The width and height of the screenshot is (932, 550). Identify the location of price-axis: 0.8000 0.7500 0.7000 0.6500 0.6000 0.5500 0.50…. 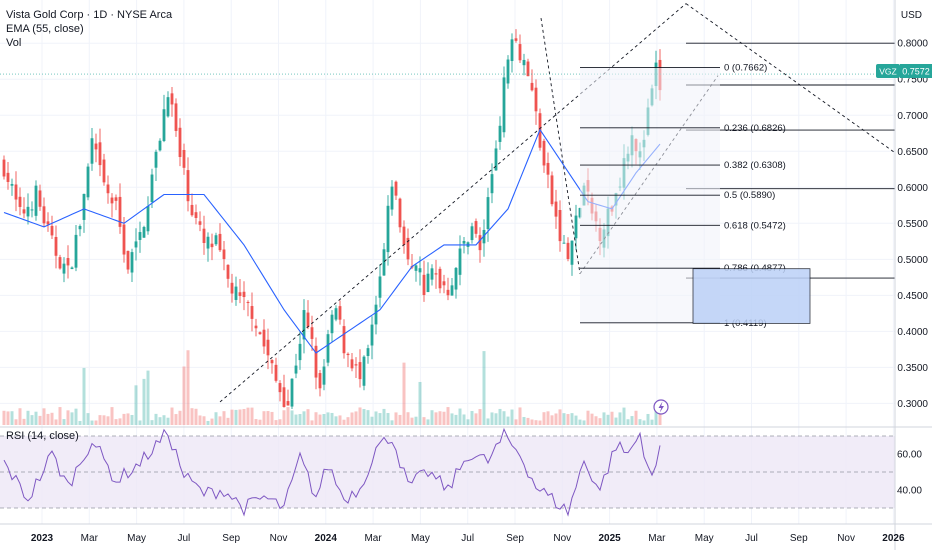
(912, 224).